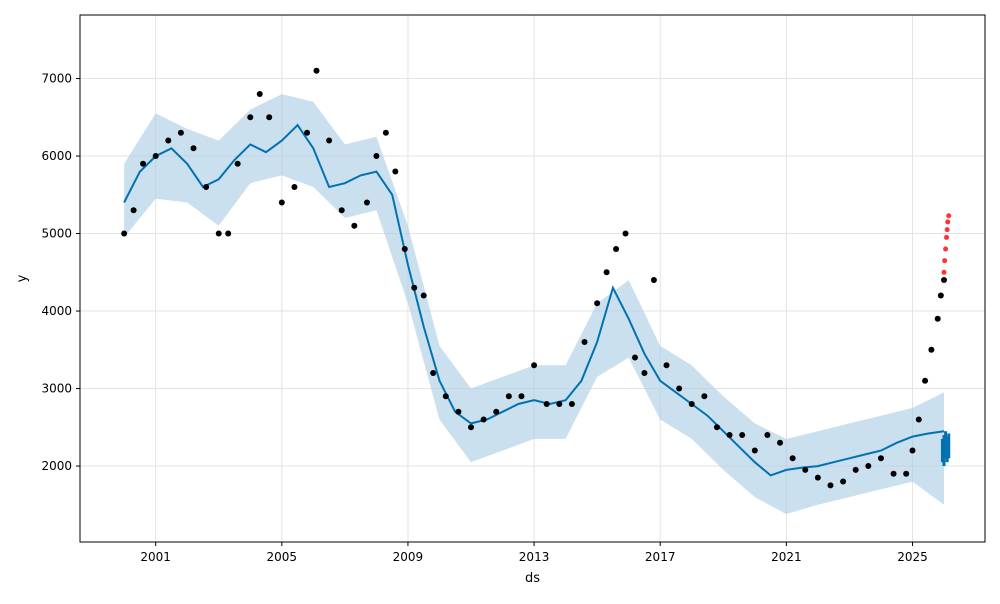 This screenshot has height=604, width=1000. What do you see at coordinates (155, 557) in the screenshot?
I see `x-tick-label: 2001` at bounding box center [155, 557].